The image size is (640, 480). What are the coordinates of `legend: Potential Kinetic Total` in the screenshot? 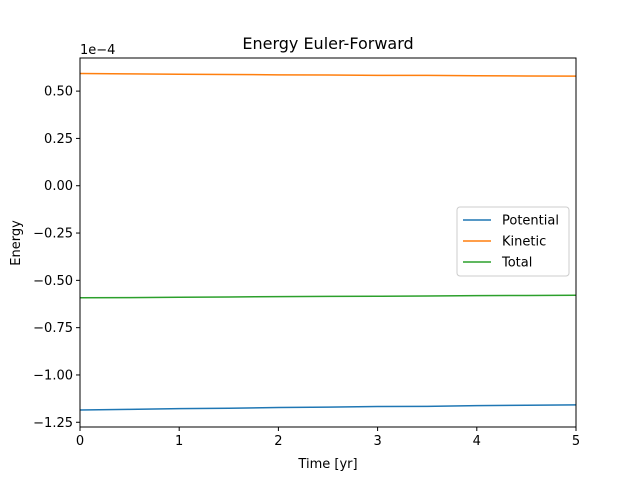 It's located at (513, 241).